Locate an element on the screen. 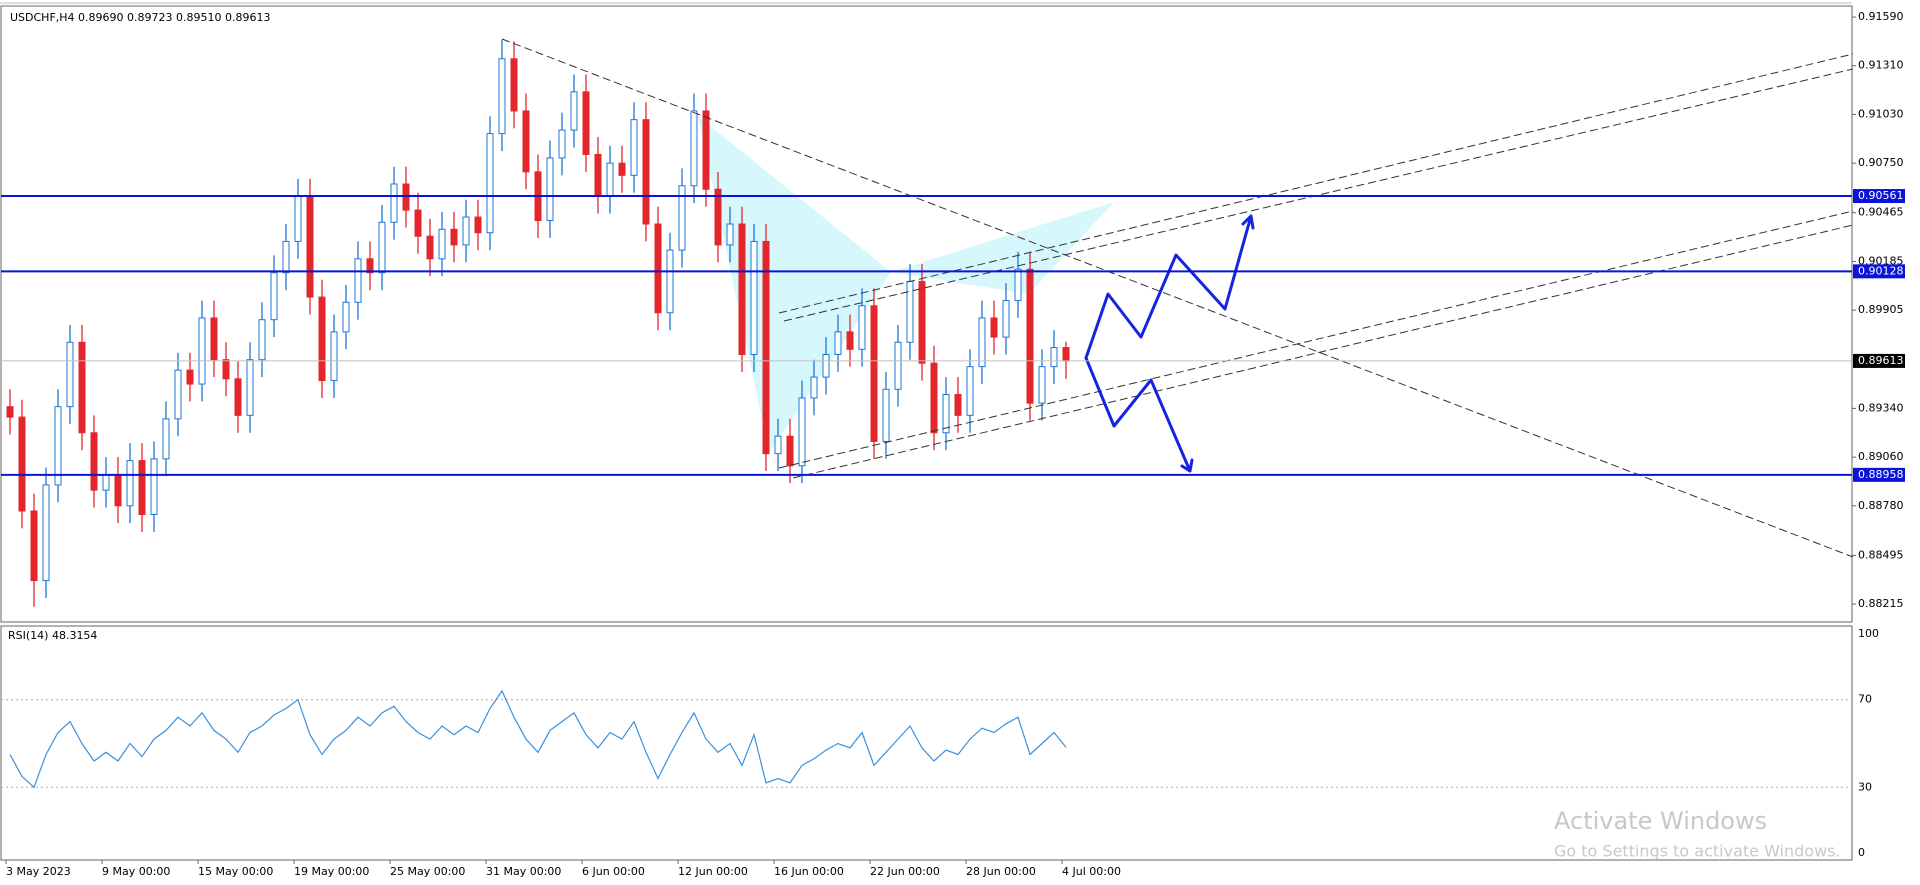 The height and width of the screenshot is (885, 1920). level-label: 0.90561 is located at coordinates (1881, 195).